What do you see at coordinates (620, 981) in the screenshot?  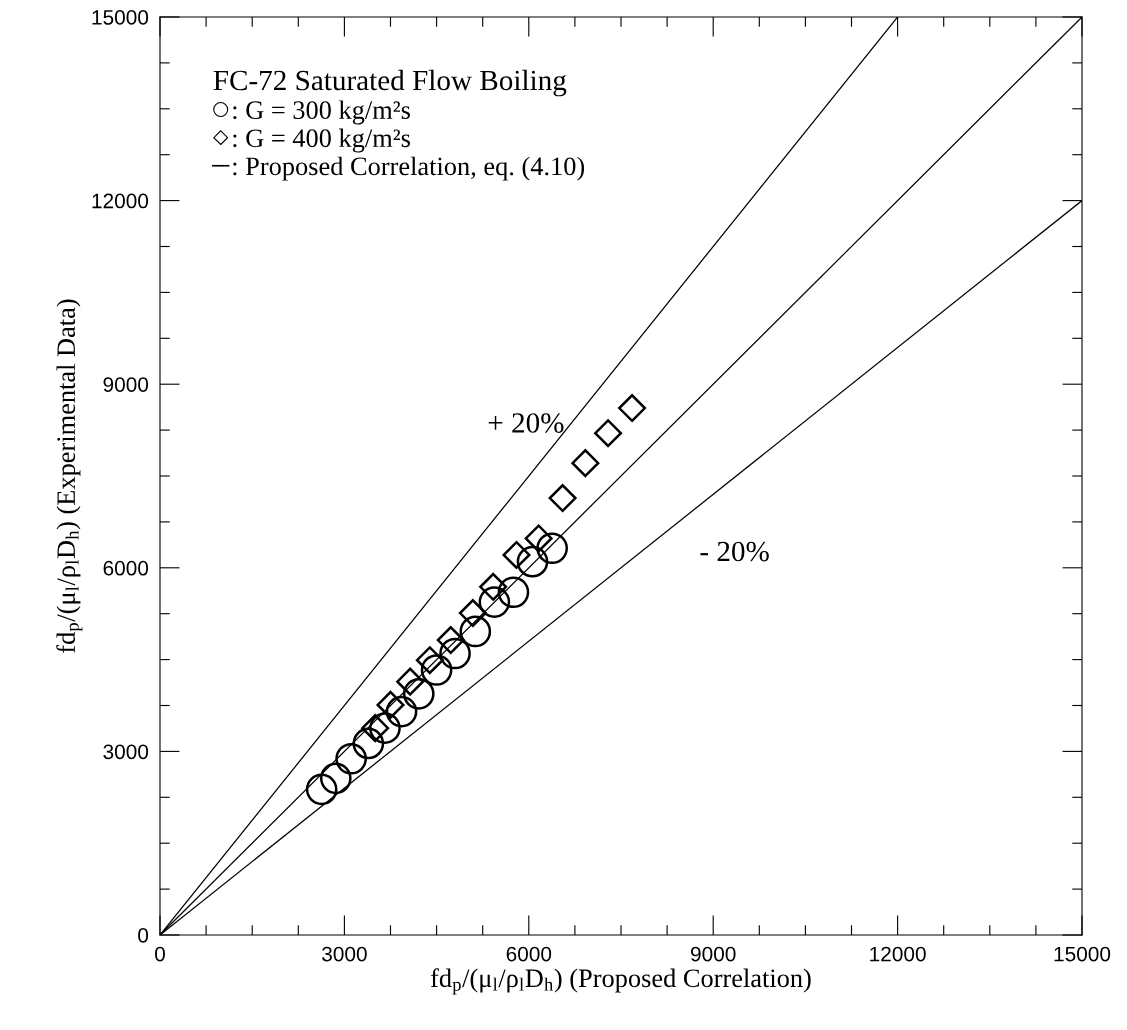 I see `text: fd$_{p}$/(μ$_{l}$/ρ$_{l}$D$_{h}$) (Proposed Correlation)` at bounding box center [620, 981].